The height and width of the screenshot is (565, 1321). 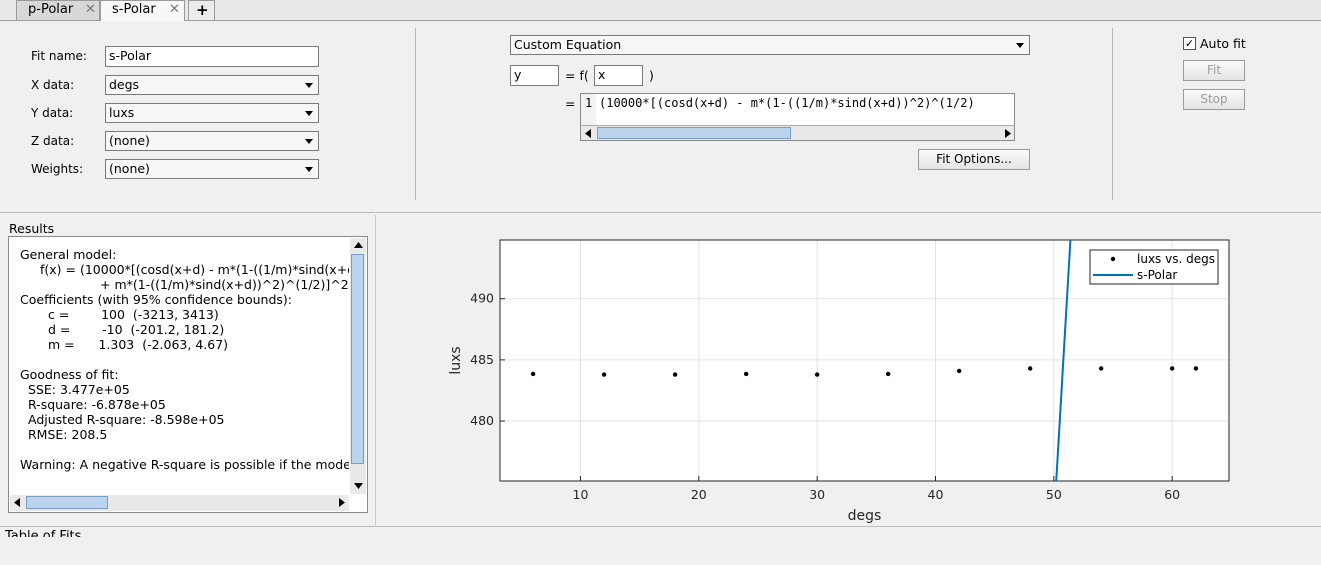 I want to click on y-tick-label: 480, so click(x=482, y=420).